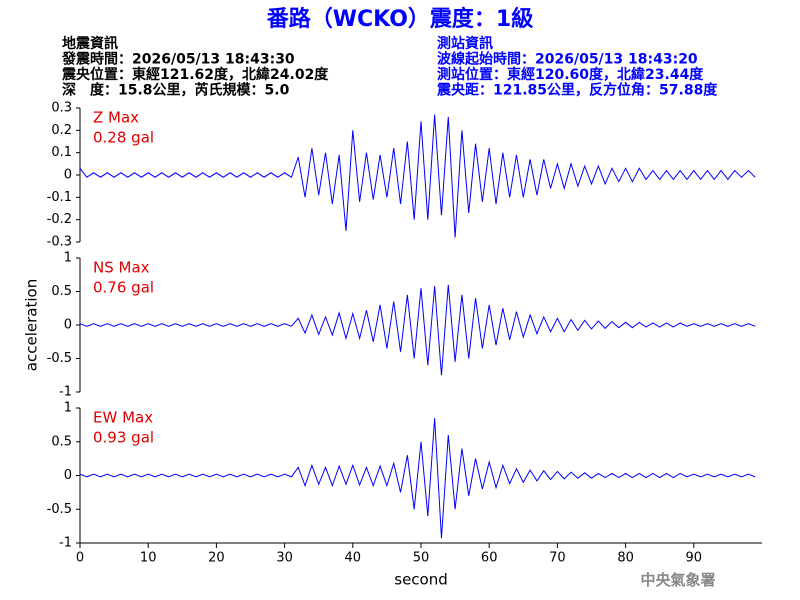  I want to click on y-axis-label: acceleration, so click(32, 325).